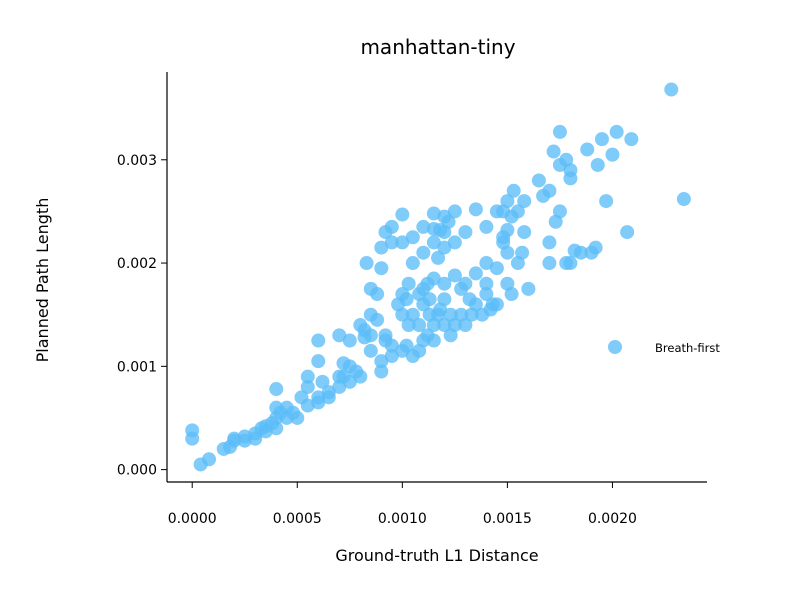 The width and height of the screenshot is (800, 600). I want to click on x-axis-label: Ground-truth L1 Distance, so click(436, 555).